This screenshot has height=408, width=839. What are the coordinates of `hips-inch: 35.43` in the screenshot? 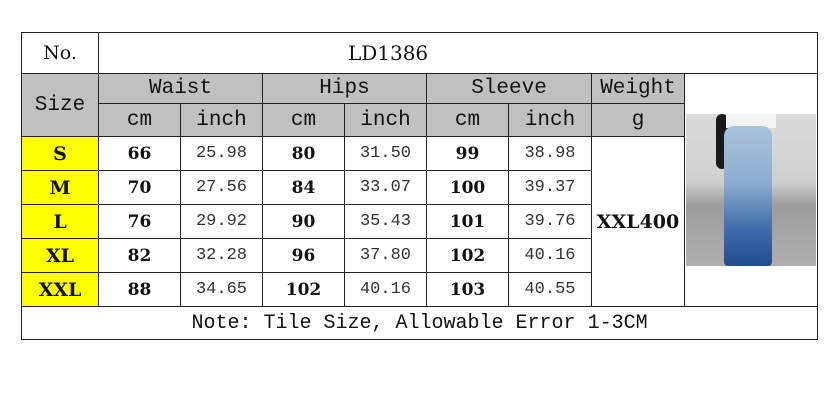 It's located at (385, 221).